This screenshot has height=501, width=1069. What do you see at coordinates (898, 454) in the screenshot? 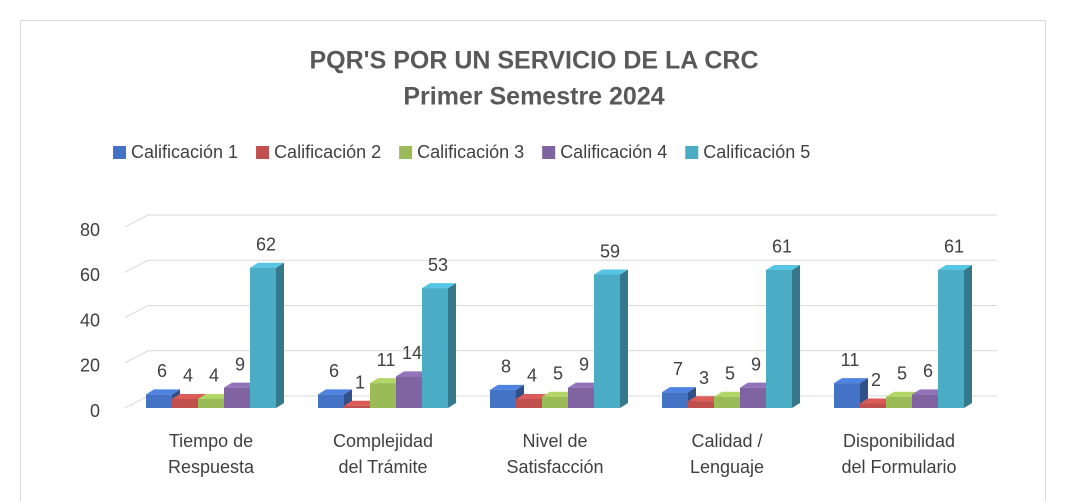
I see `x-tick-label: Disponibilidad del Formulario` at bounding box center [898, 454].